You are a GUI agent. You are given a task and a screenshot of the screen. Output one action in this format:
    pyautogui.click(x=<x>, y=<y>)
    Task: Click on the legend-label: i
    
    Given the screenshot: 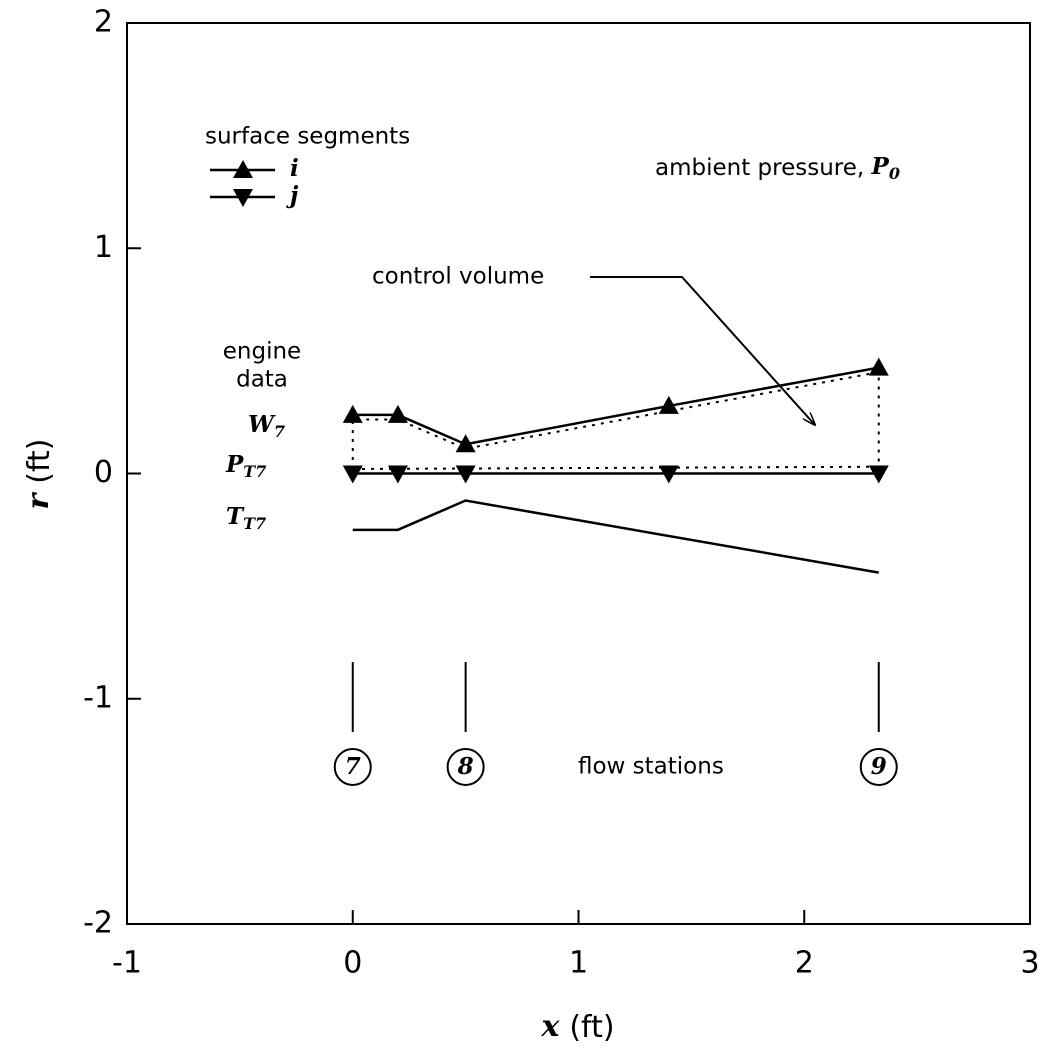 What is the action you would take?
    pyautogui.click(x=294, y=168)
    